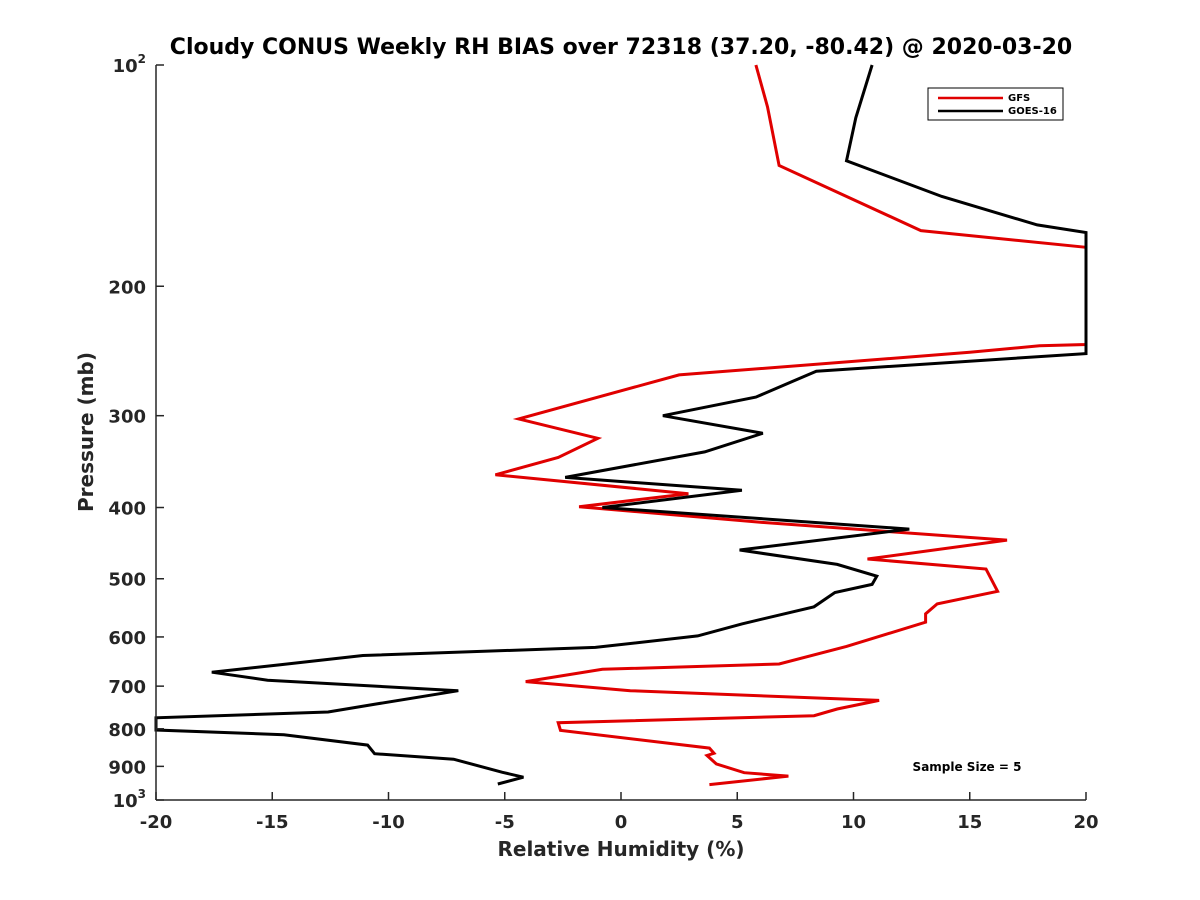 This screenshot has width=1200, height=900. Describe the element at coordinates (127, 509) in the screenshot. I see `y-tick-label: 400` at that location.